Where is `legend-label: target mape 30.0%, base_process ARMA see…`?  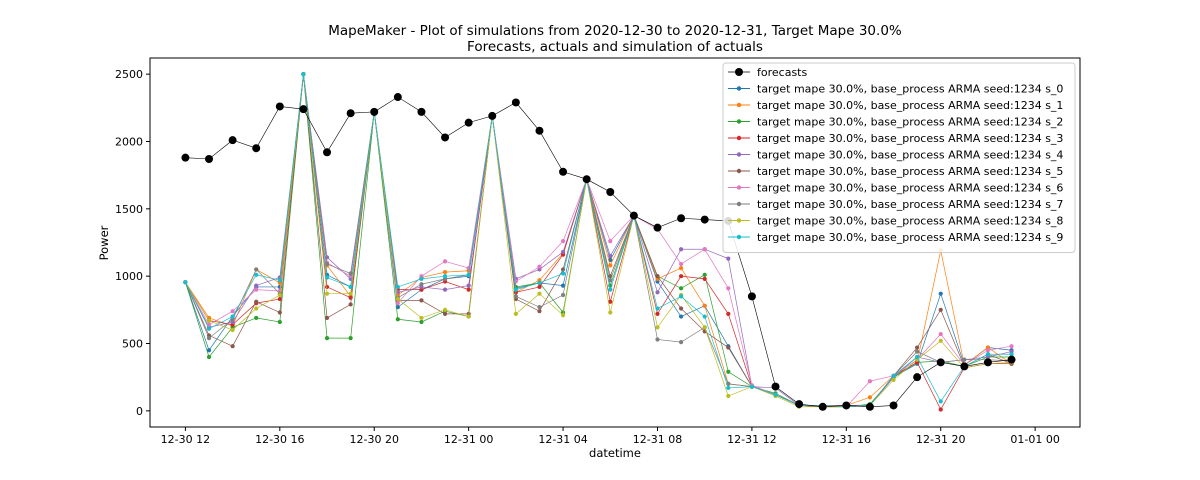
legend-label: target mape 30.0%, base_process ARMA see… is located at coordinates (910, 155).